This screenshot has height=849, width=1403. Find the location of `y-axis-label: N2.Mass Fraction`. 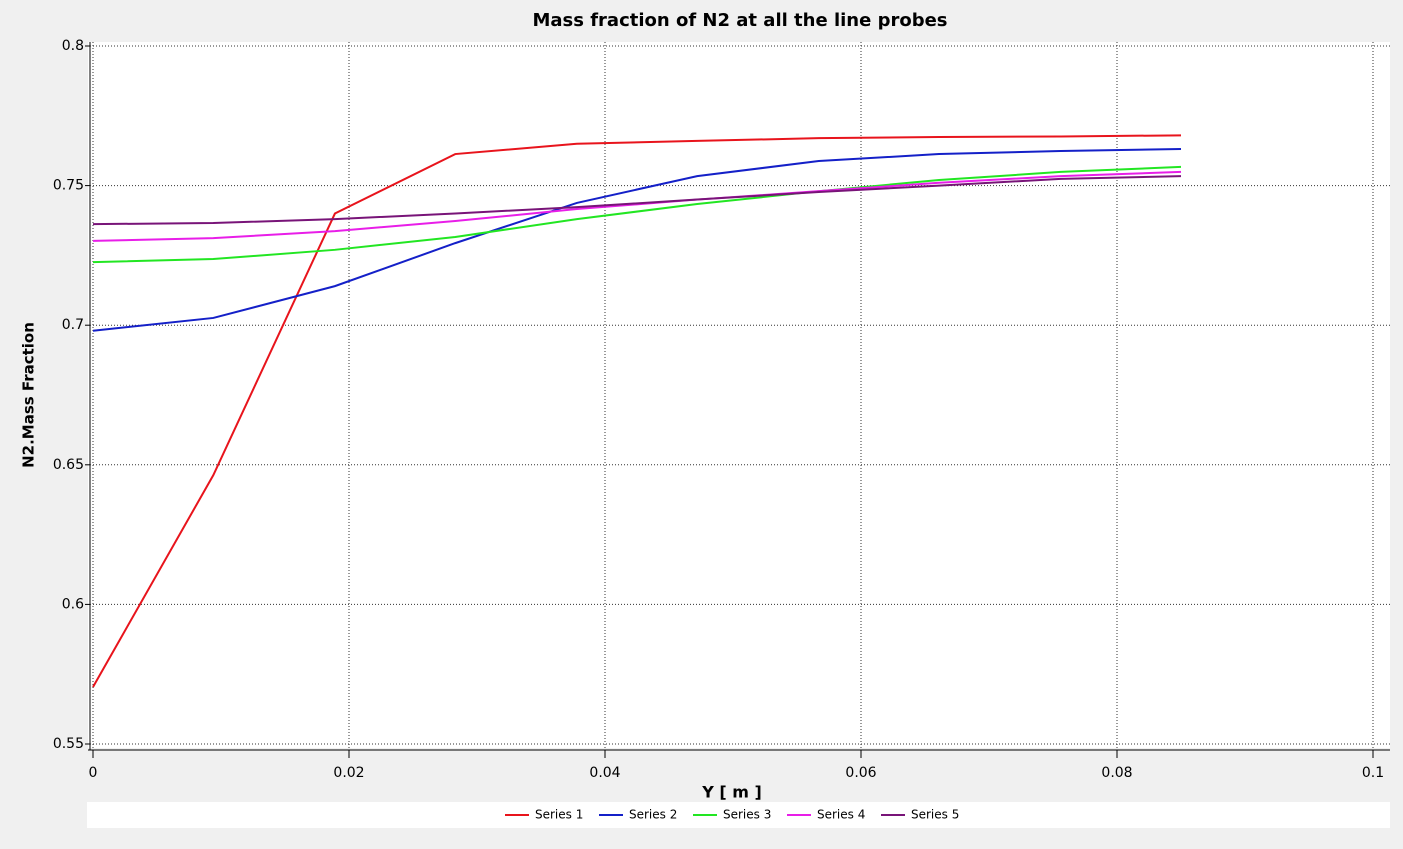

y-axis-label: N2.Mass Fraction is located at coordinates (29, 395).